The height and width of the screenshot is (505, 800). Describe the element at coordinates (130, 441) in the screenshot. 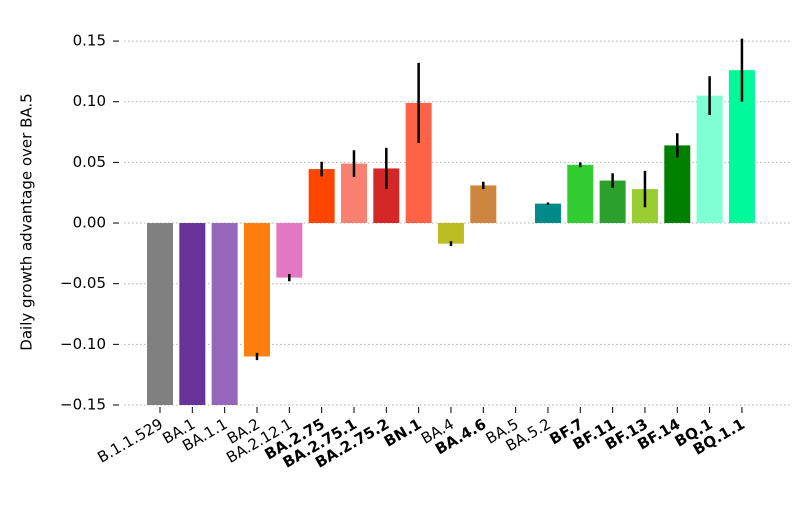

I see `x-tick-label: B.1.1.529` at that location.